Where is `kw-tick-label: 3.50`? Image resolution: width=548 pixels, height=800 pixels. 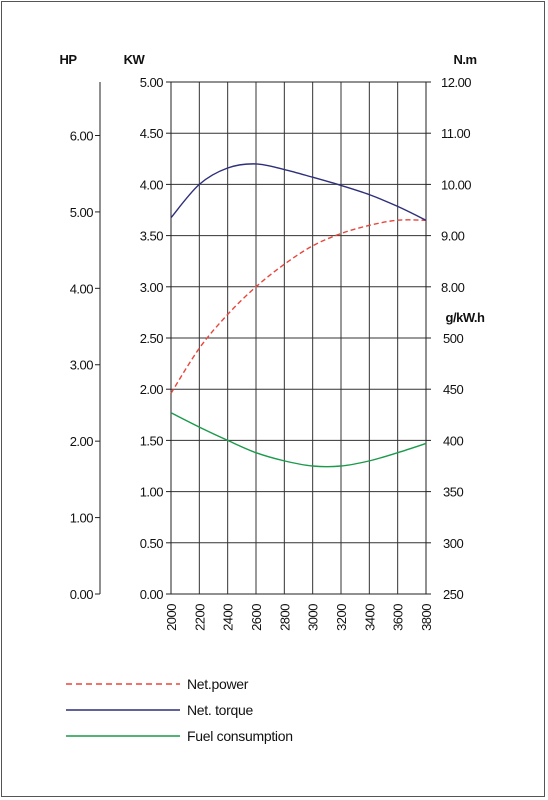 kw-tick-label: 3.50 is located at coordinates (152, 236).